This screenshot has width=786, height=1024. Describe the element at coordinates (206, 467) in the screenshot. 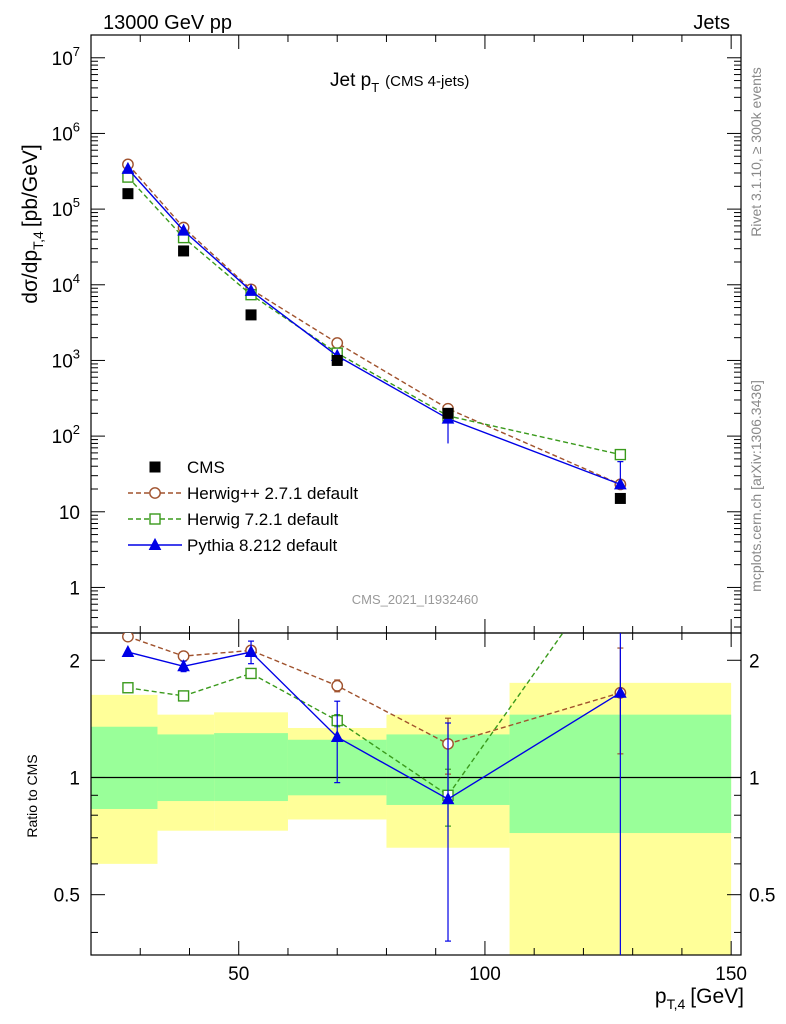

I see `legend-label-0: CMS` at that location.